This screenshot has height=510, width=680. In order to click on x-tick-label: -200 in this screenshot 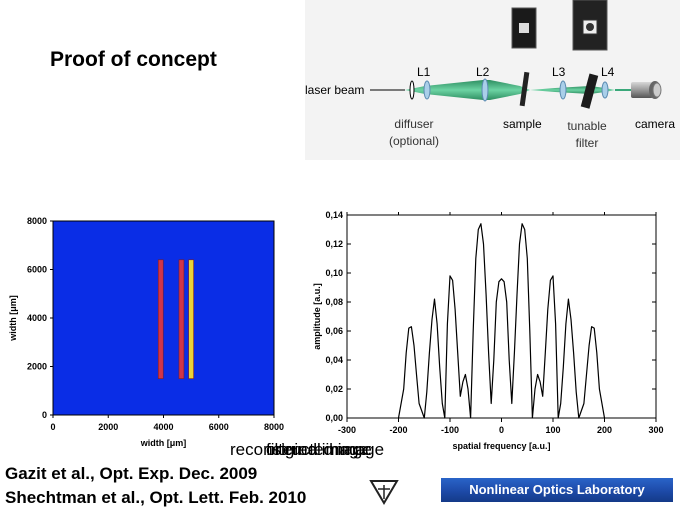, I will do `click(398, 430)`.